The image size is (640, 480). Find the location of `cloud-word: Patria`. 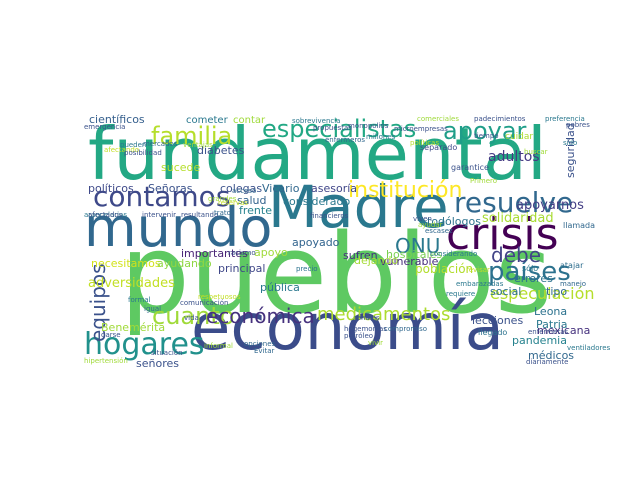

cloud-word: Patria is located at coordinates (552, 324).